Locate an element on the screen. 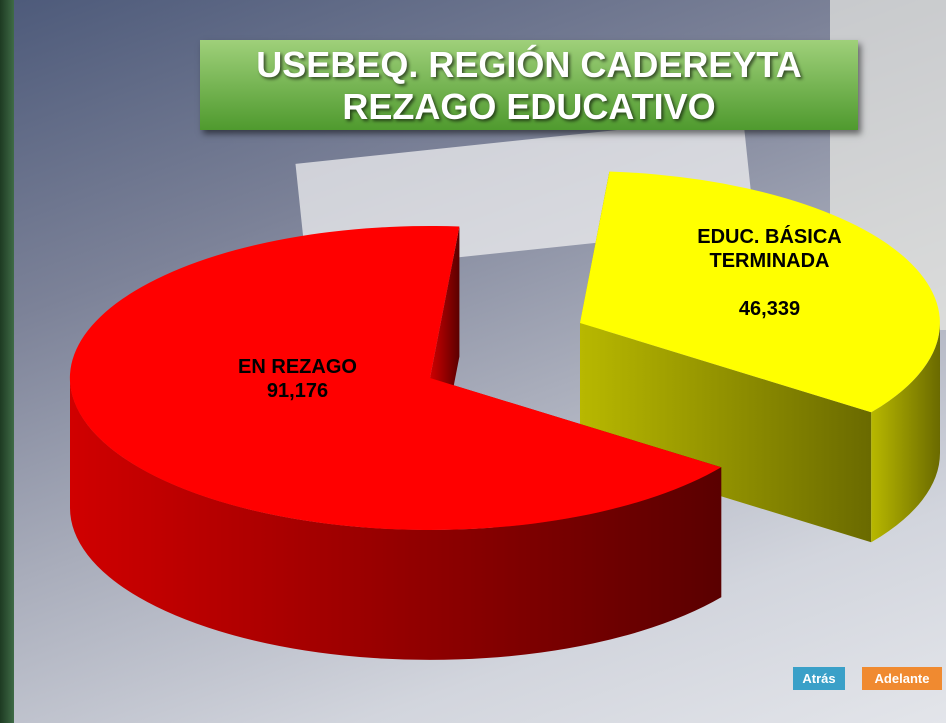  slice-category-label: EDUC. BÁSICA TERMINADA is located at coordinates (769, 249).